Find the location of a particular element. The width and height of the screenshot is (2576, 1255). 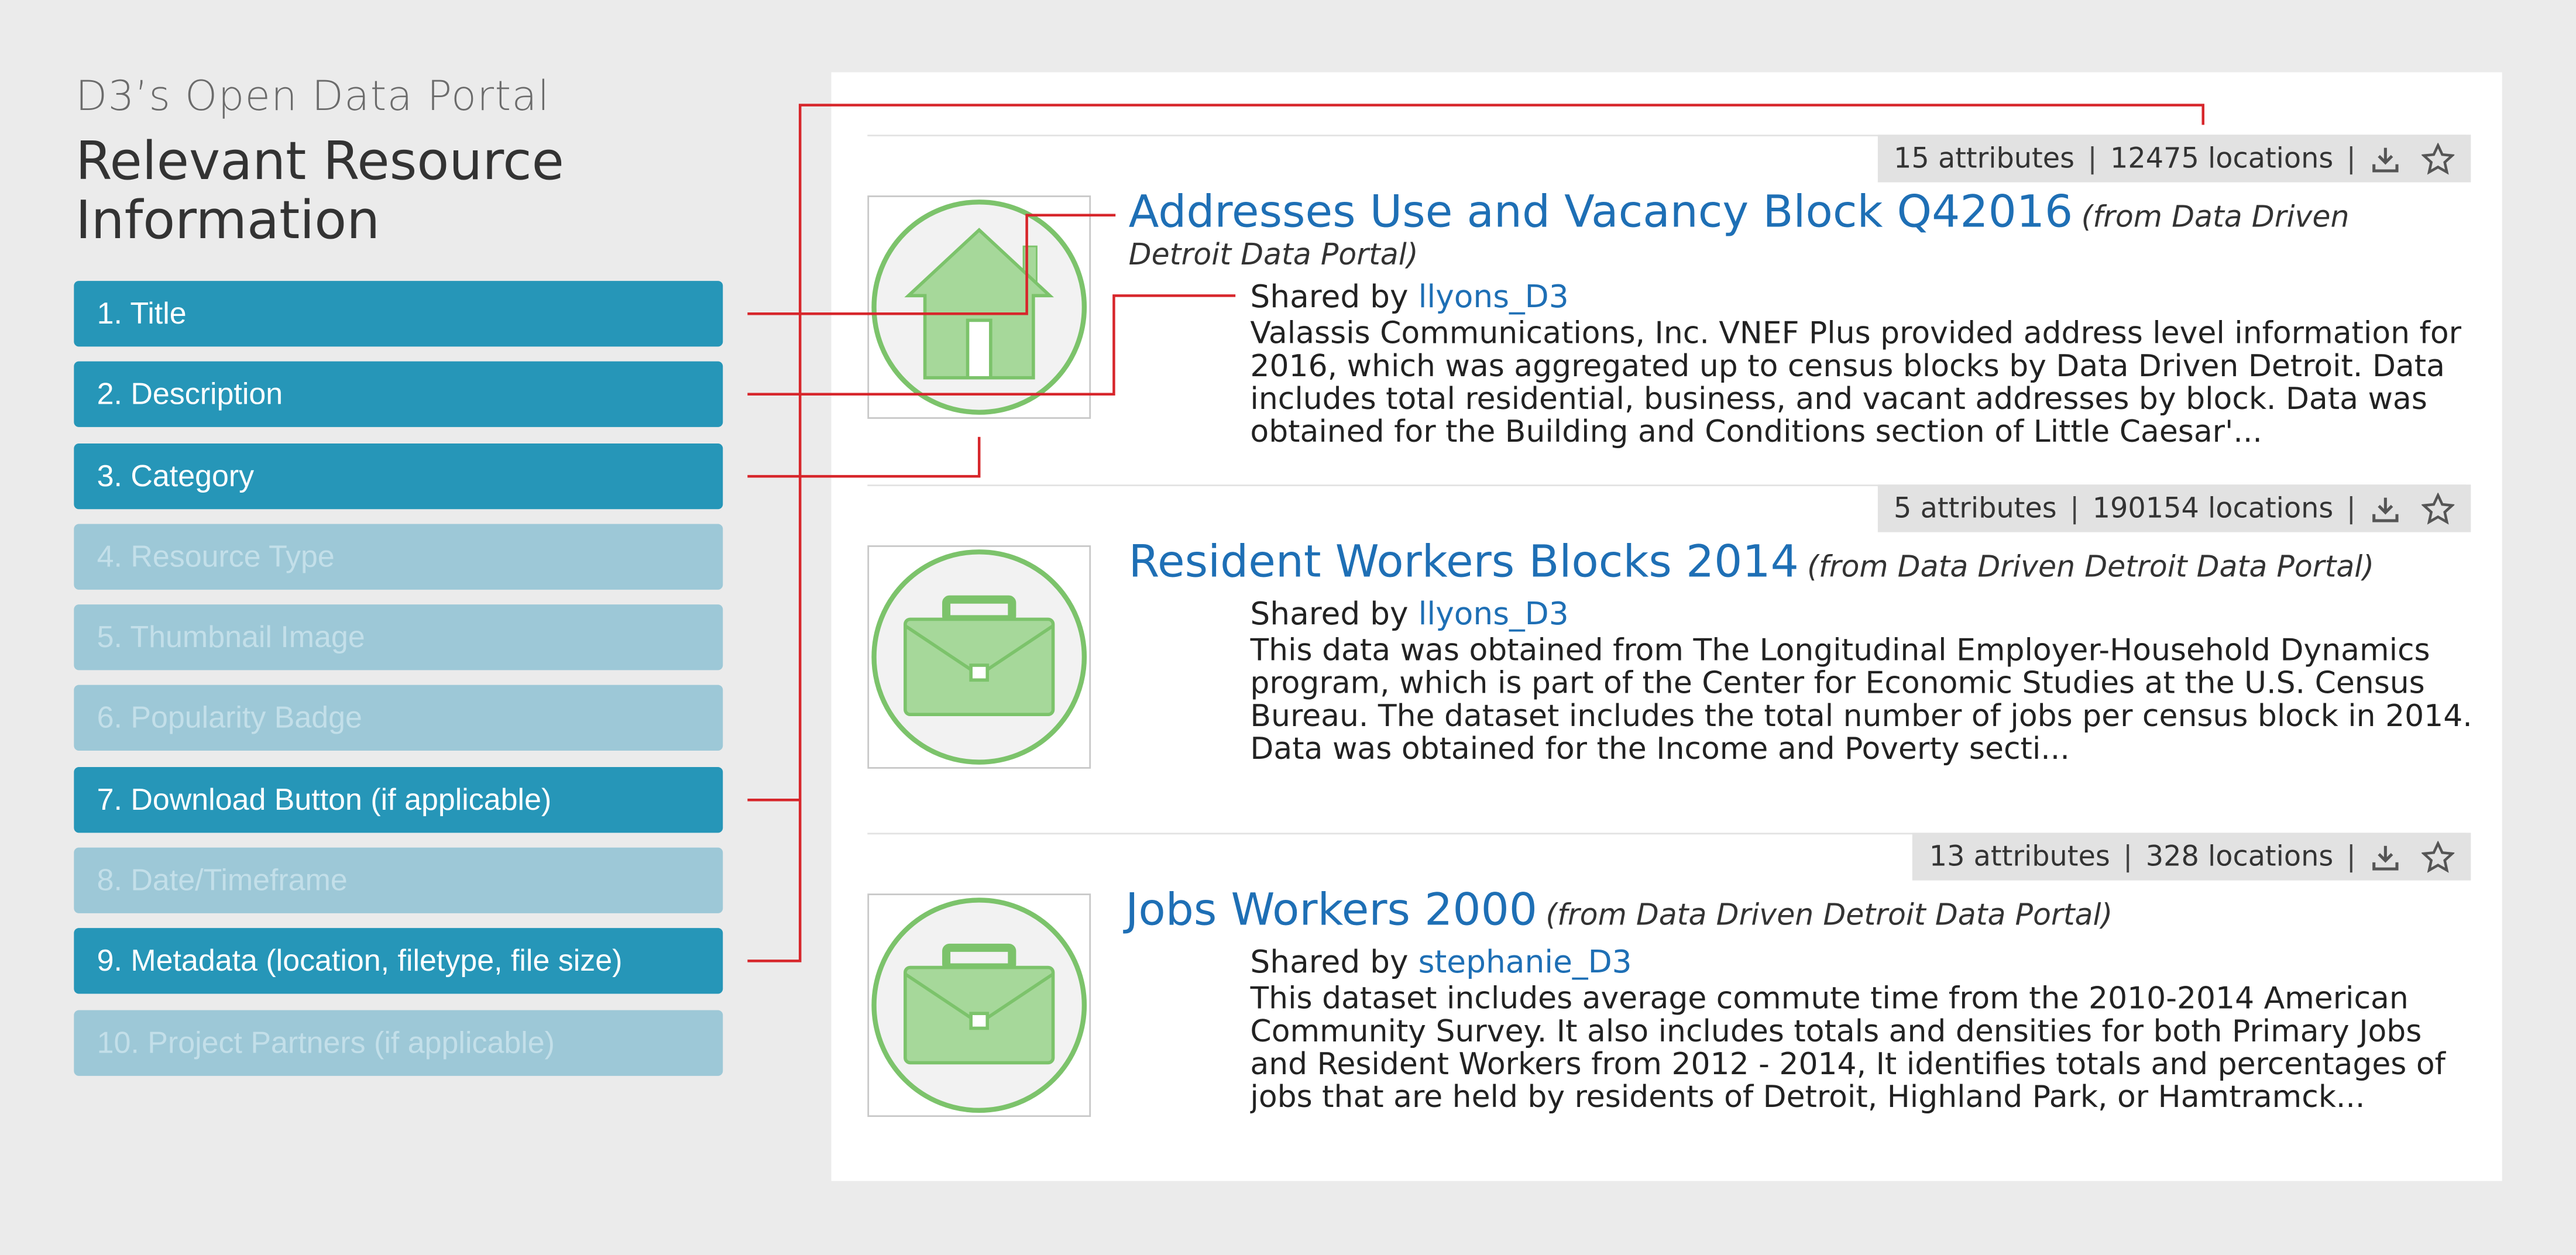

legend-item-popularity-badge: 6. Popularity Badge is located at coordinates (399, 719).